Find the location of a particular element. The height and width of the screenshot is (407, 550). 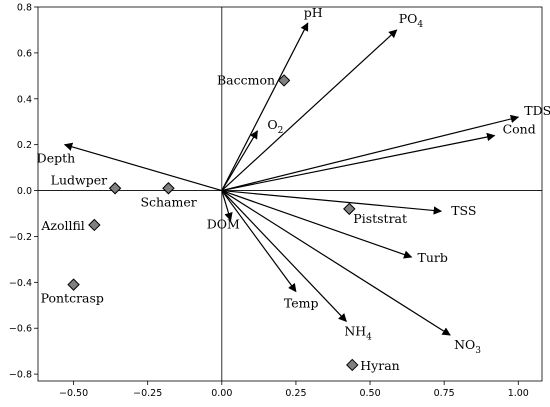

vector-label-text: pH is located at coordinates (313, 12).